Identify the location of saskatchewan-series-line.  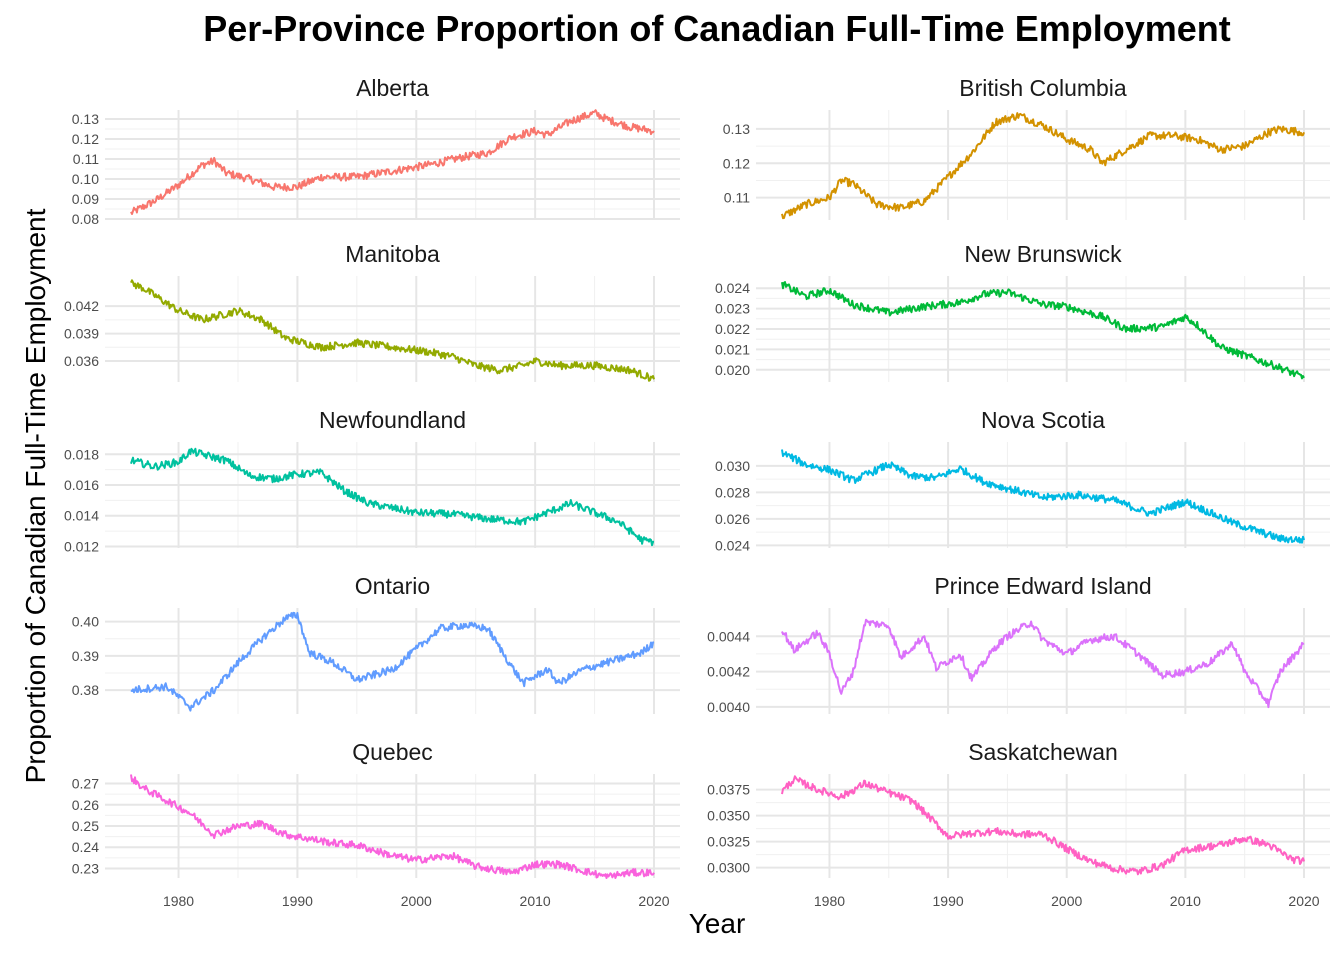
(1043, 825).